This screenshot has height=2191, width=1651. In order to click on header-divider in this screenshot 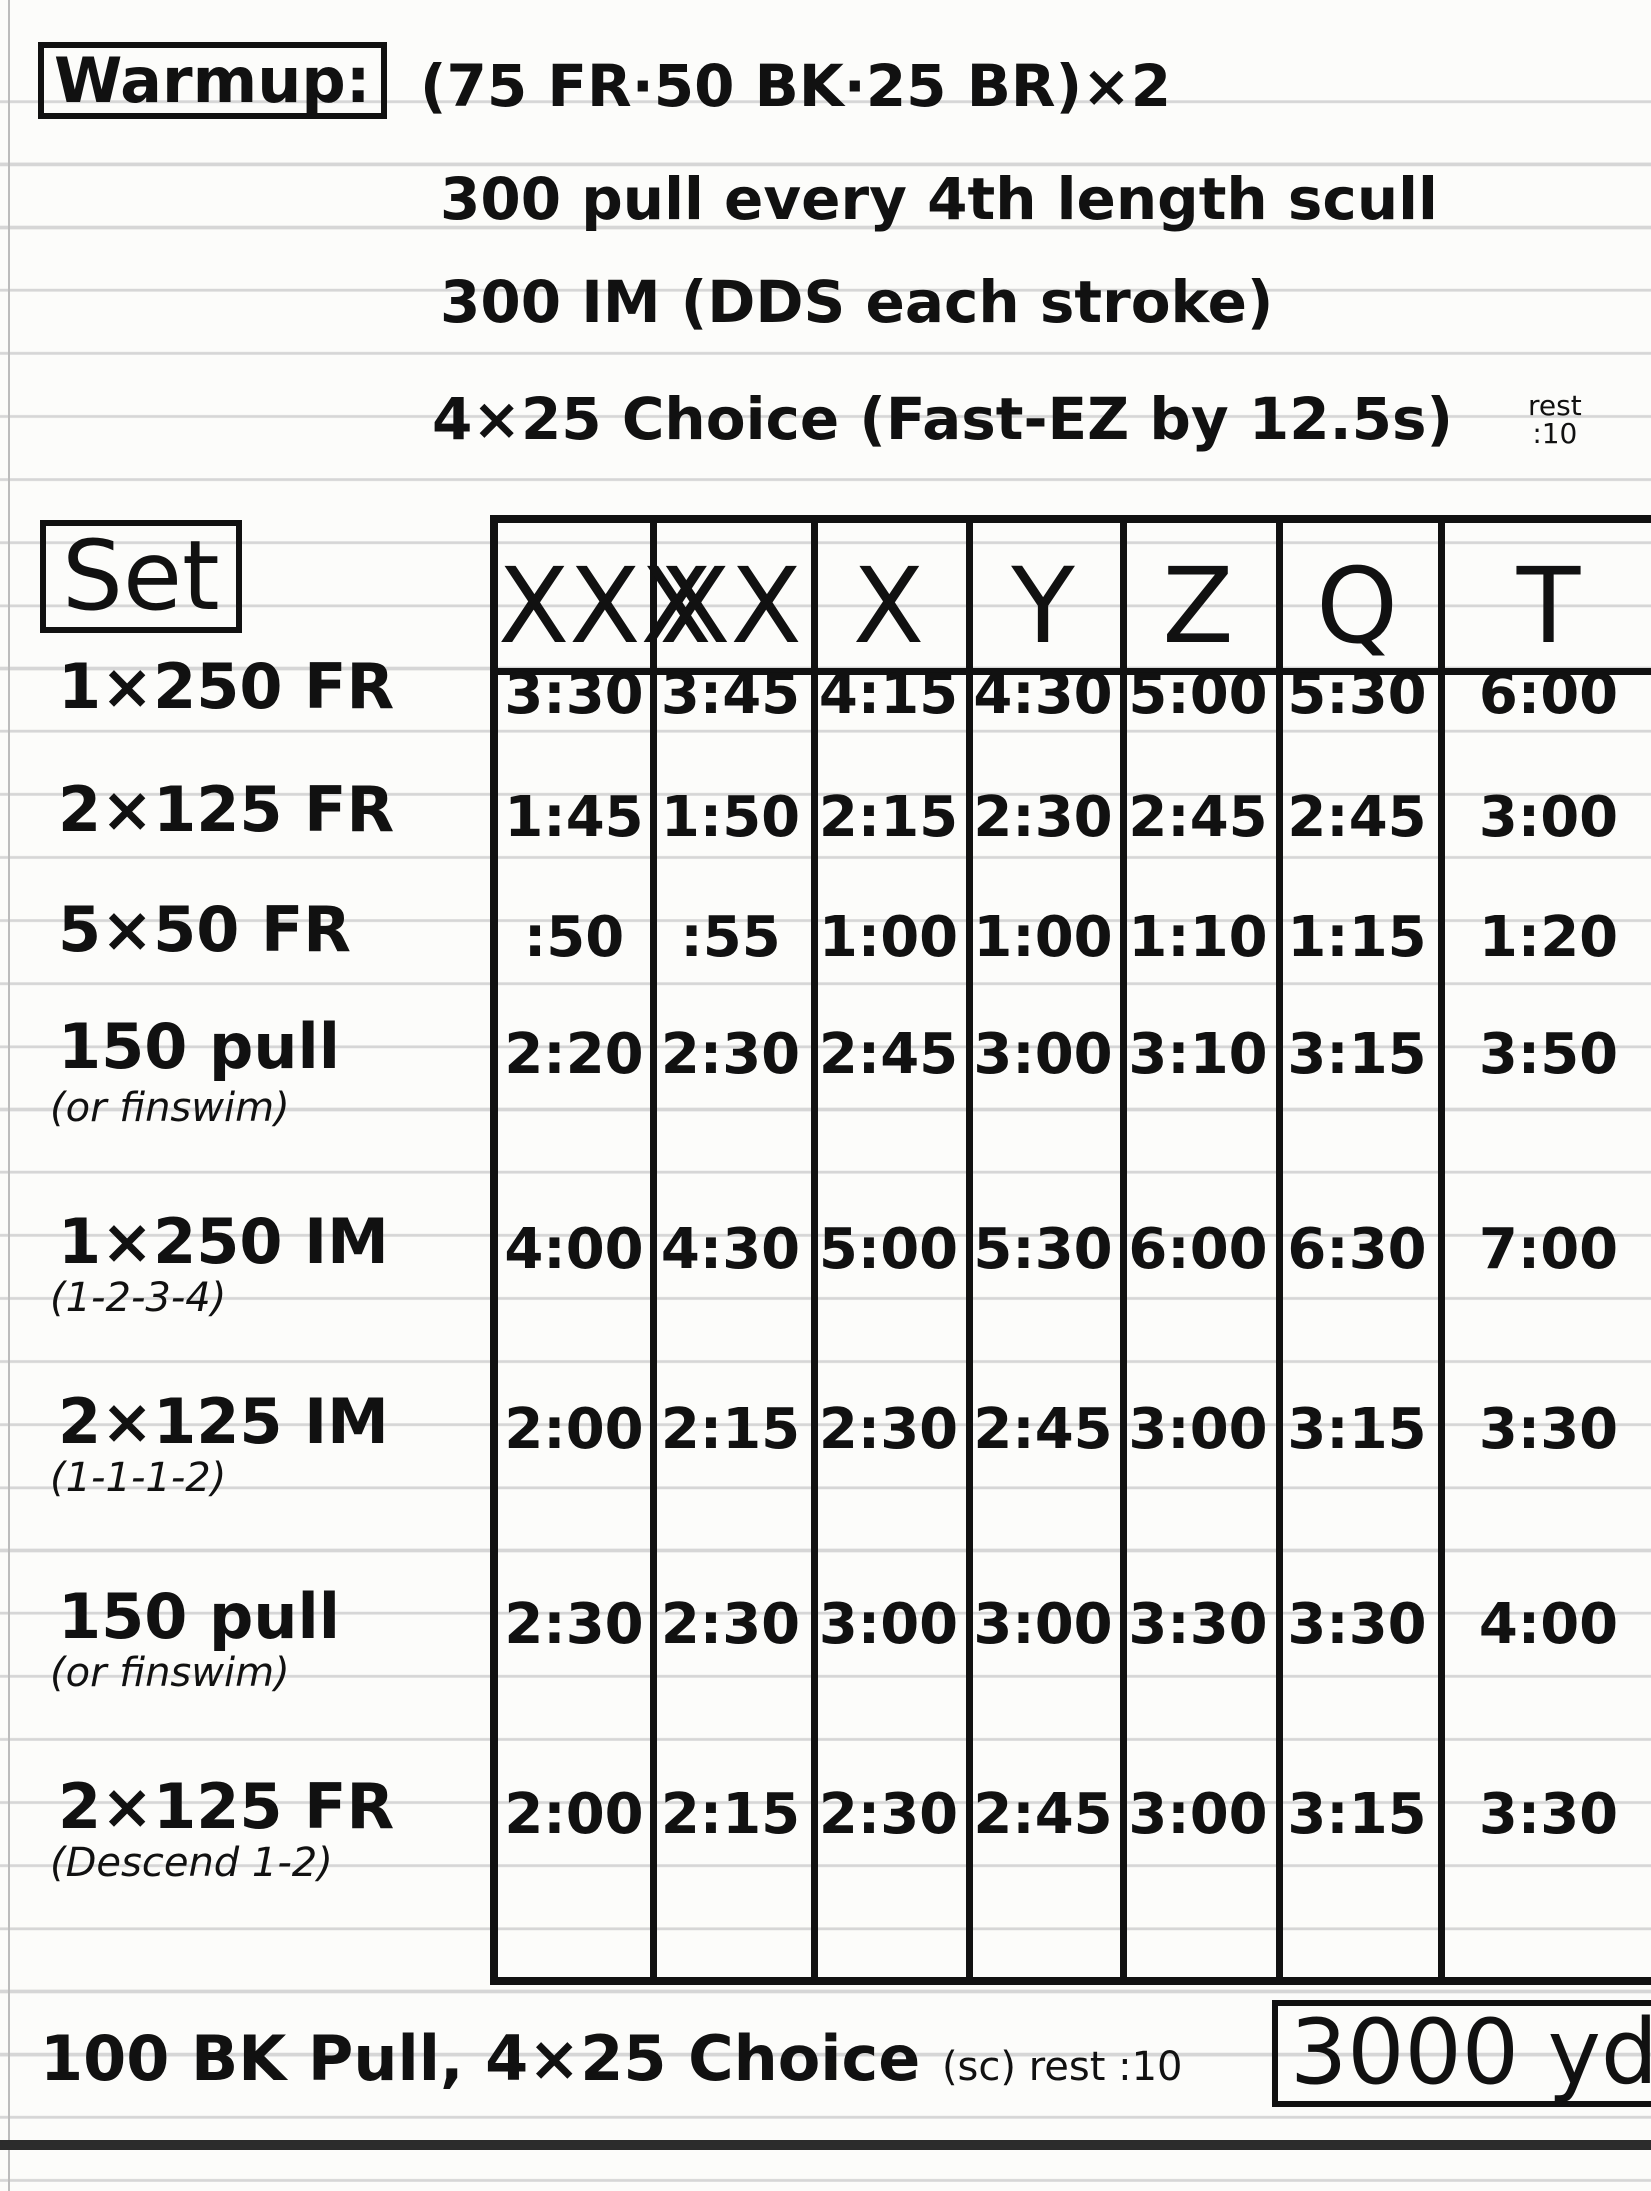, I will do `click(1074, 671)`.